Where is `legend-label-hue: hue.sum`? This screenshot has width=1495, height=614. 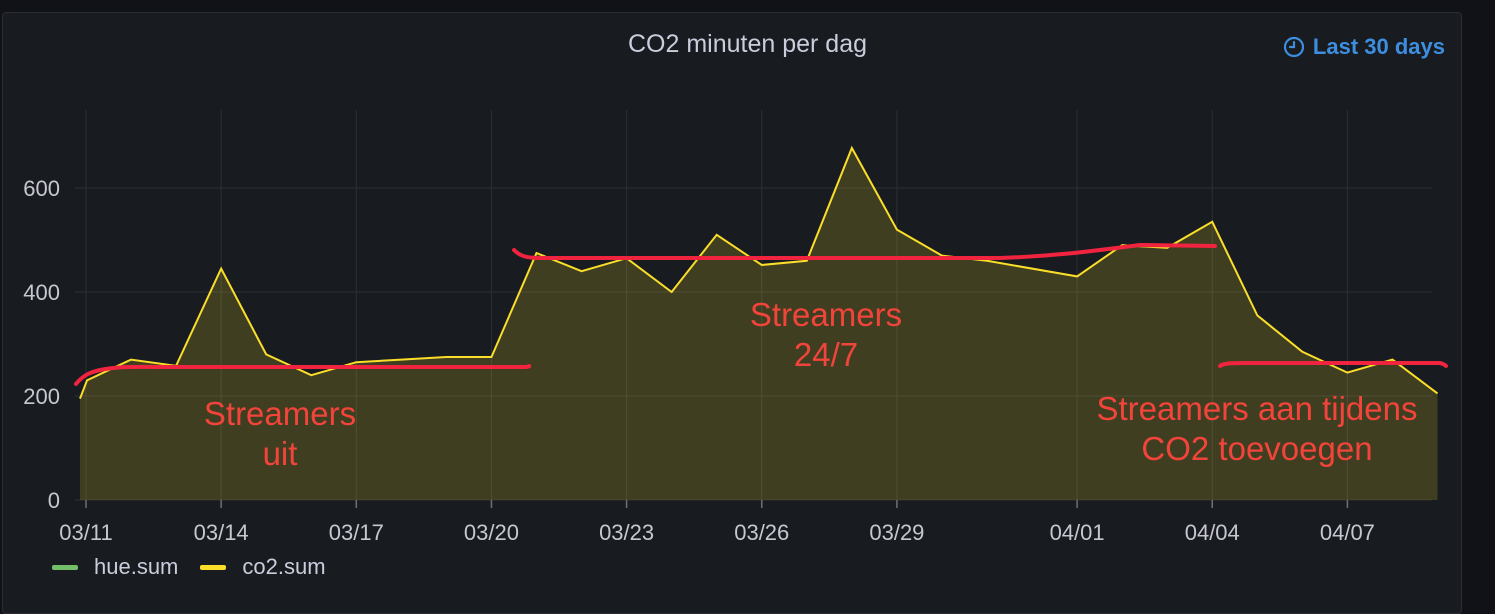 legend-label-hue: hue.sum is located at coordinates (136, 567).